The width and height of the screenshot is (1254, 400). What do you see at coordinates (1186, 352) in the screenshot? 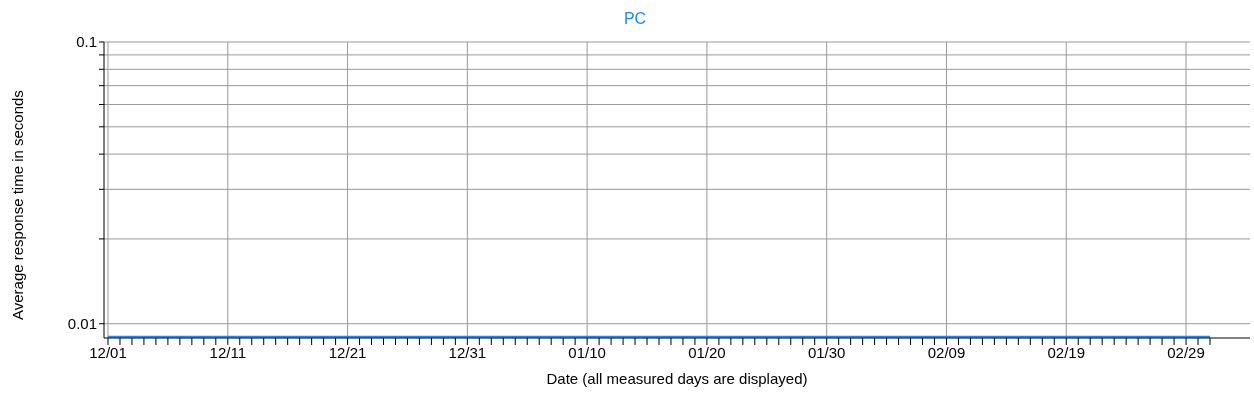
I see `x-tick-label: 02/29` at bounding box center [1186, 352].